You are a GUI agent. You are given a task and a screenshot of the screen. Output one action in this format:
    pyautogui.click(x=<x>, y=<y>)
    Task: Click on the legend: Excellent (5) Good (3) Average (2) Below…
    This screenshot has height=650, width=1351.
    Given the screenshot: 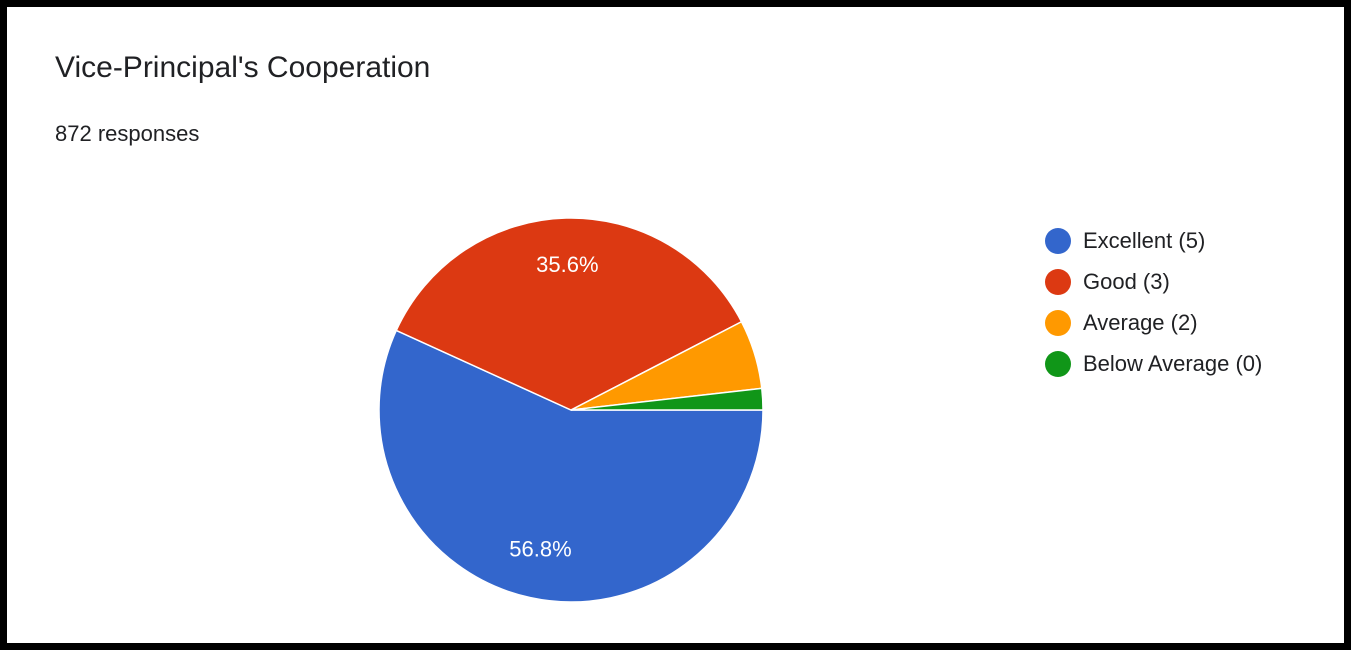 What is the action you would take?
    pyautogui.click(x=1153, y=302)
    